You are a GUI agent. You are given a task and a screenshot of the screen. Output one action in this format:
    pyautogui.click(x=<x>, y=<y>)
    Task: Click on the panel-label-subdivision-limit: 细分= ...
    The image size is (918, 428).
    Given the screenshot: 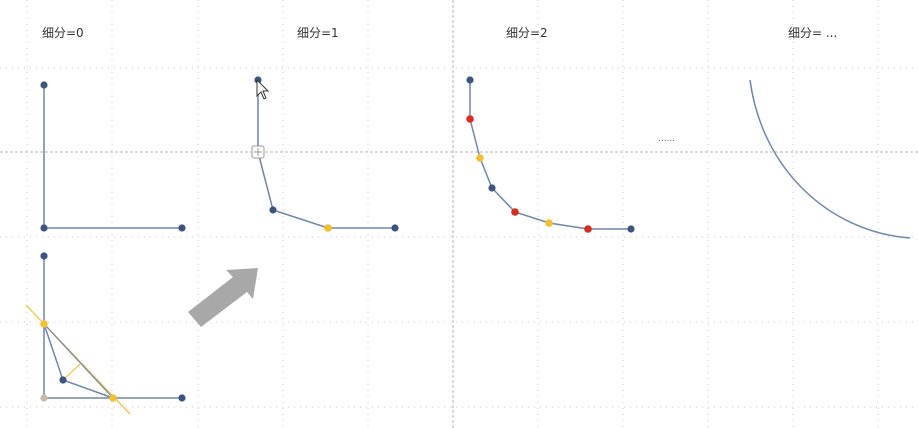 What is the action you would take?
    pyautogui.click(x=813, y=33)
    